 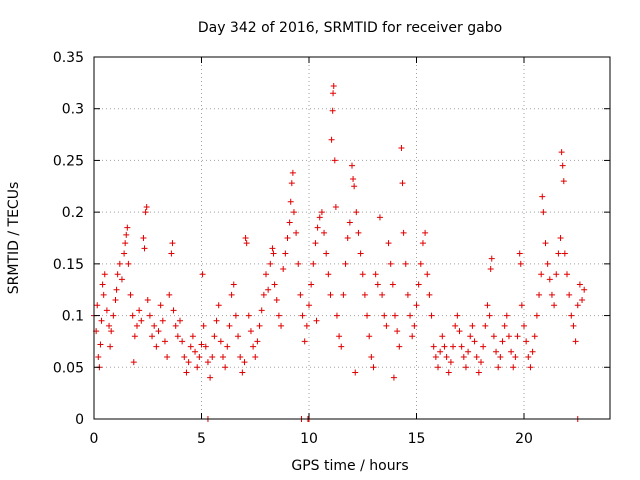 What do you see at coordinates (14, 238) in the screenshot?
I see `y-axis-label: SRMTID / TECUs` at bounding box center [14, 238].